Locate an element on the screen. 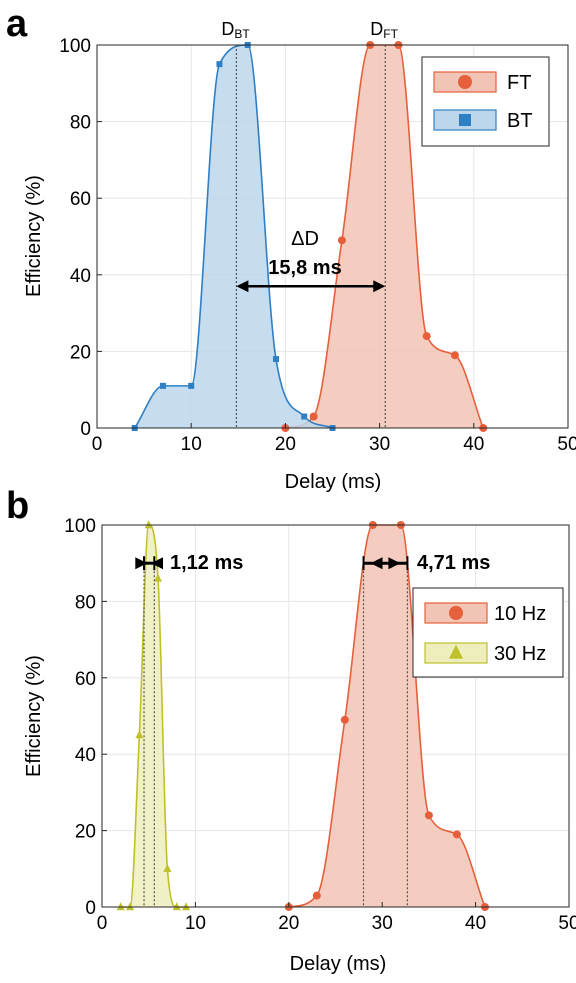 This screenshot has width=576, height=983. panel-b-width-30hz-head-left is located at coordinates (157, 563).